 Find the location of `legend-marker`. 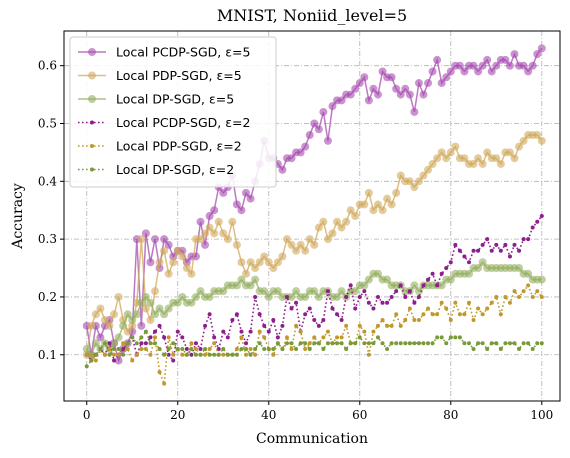

legend-marker is located at coordinates (92, 52).